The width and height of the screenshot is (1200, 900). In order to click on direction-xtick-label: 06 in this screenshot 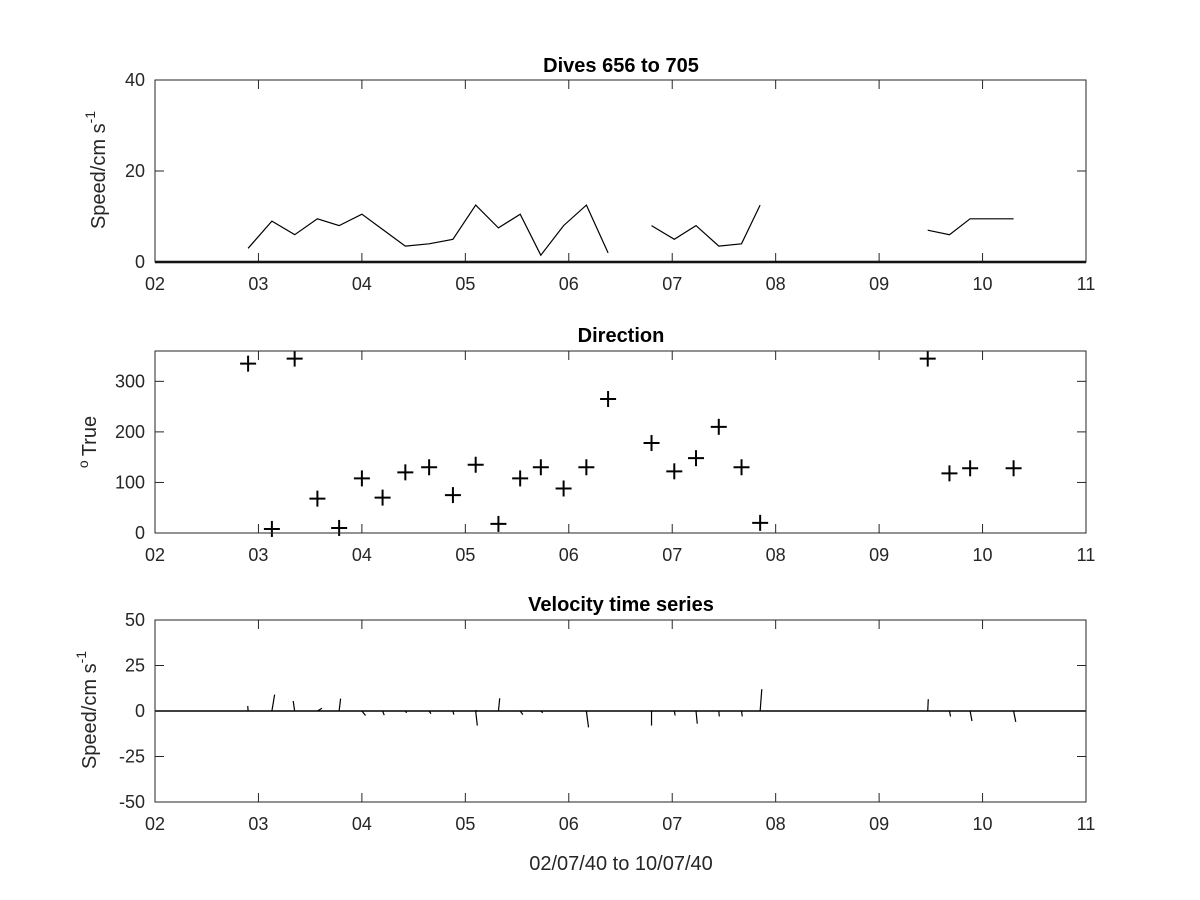, I will do `click(569, 555)`.